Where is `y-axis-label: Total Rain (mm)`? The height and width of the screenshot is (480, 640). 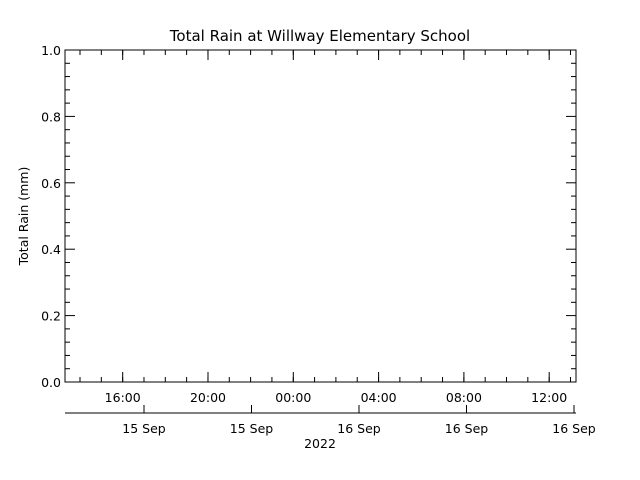
y-axis-label: Total Rain (mm) is located at coordinates (23, 217).